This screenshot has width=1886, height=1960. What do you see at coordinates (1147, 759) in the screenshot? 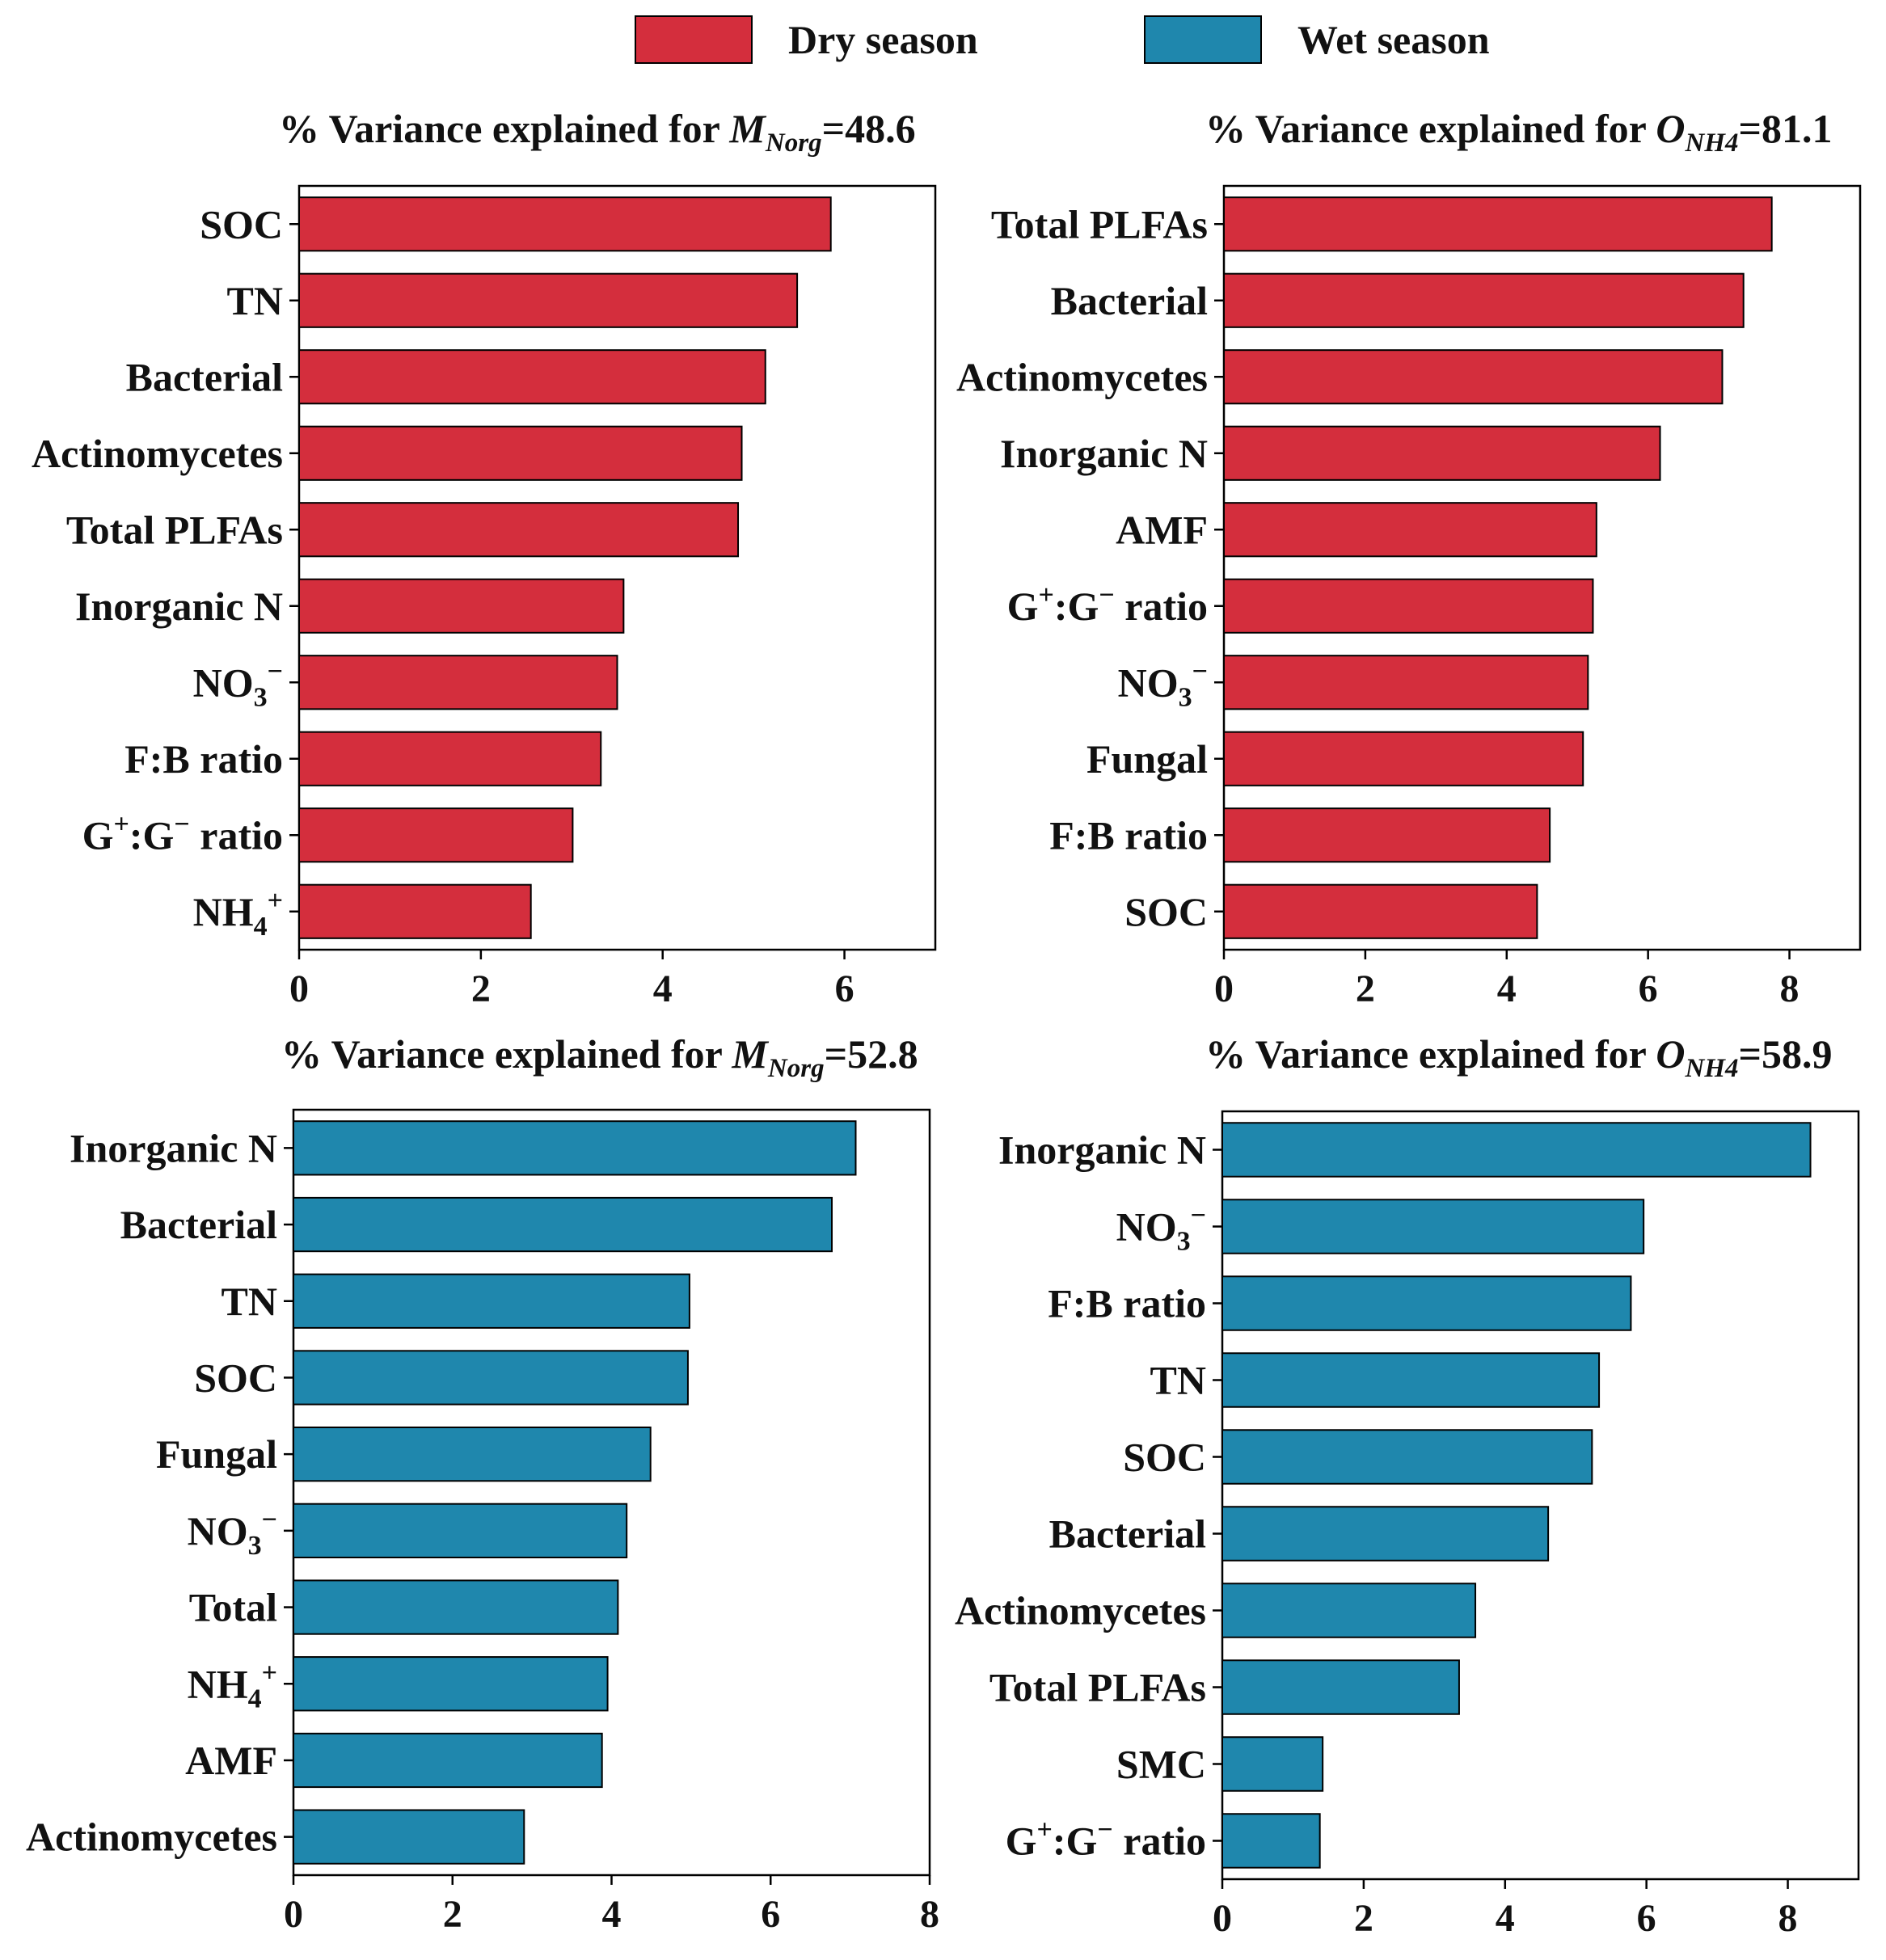
I see `y-tick-label-fungal: Fungal` at bounding box center [1147, 759].